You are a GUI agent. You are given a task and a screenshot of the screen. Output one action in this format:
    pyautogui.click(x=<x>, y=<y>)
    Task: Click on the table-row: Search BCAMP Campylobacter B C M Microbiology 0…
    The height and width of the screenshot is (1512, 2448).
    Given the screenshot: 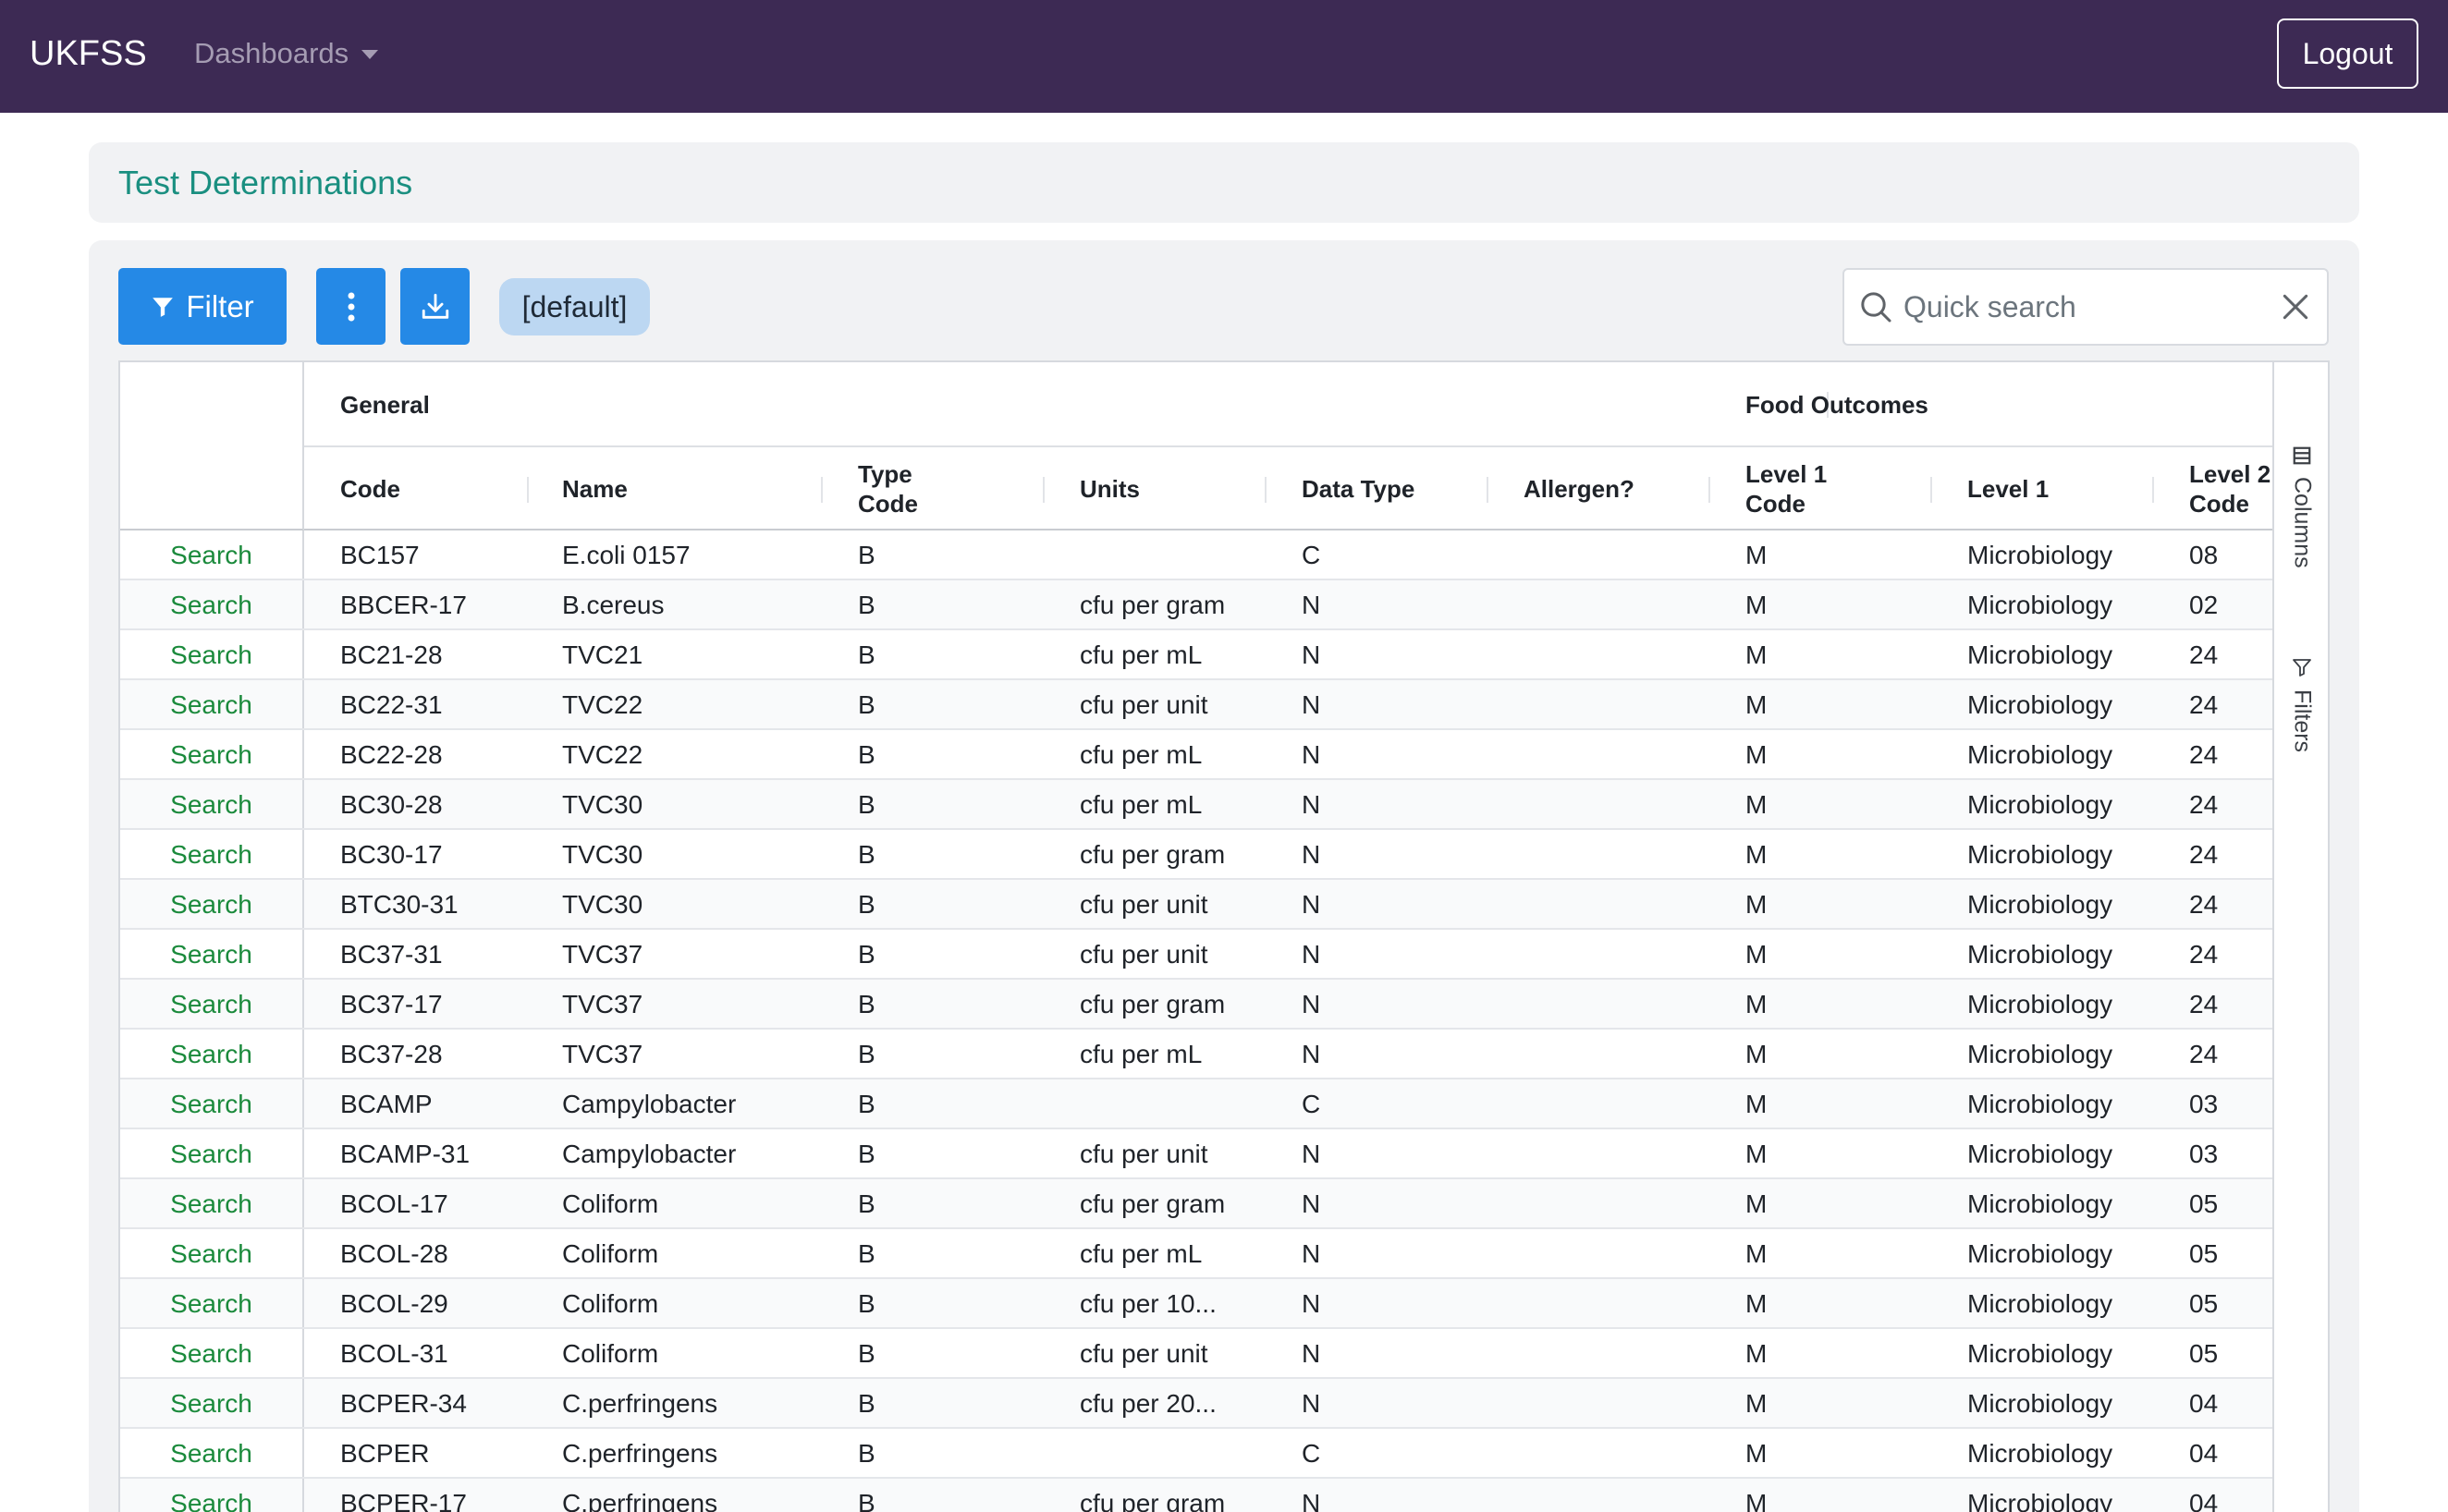 What is the action you would take?
    pyautogui.click(x=1196, y=1104)
    